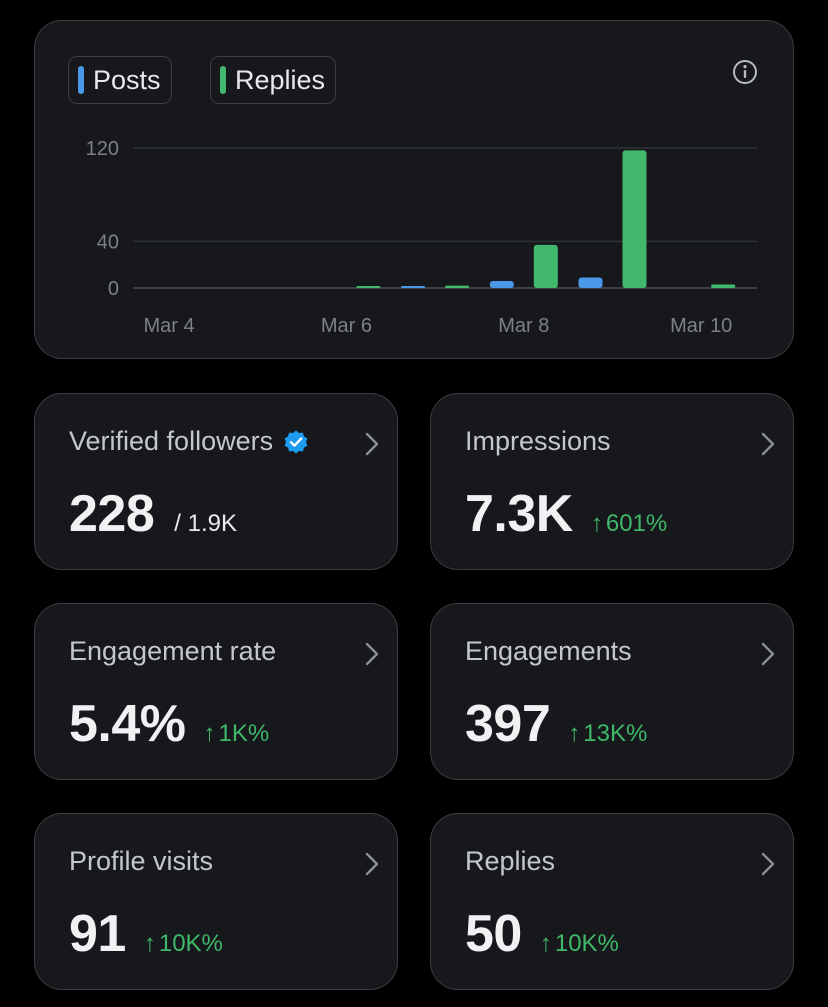 The height and width of the screenshot is (1007, 828). Describe the element at coordinates (612, 481) in the screenshot. I see `stat-card-impressions: Impressions 7.3K ↑ 601%` at that location.